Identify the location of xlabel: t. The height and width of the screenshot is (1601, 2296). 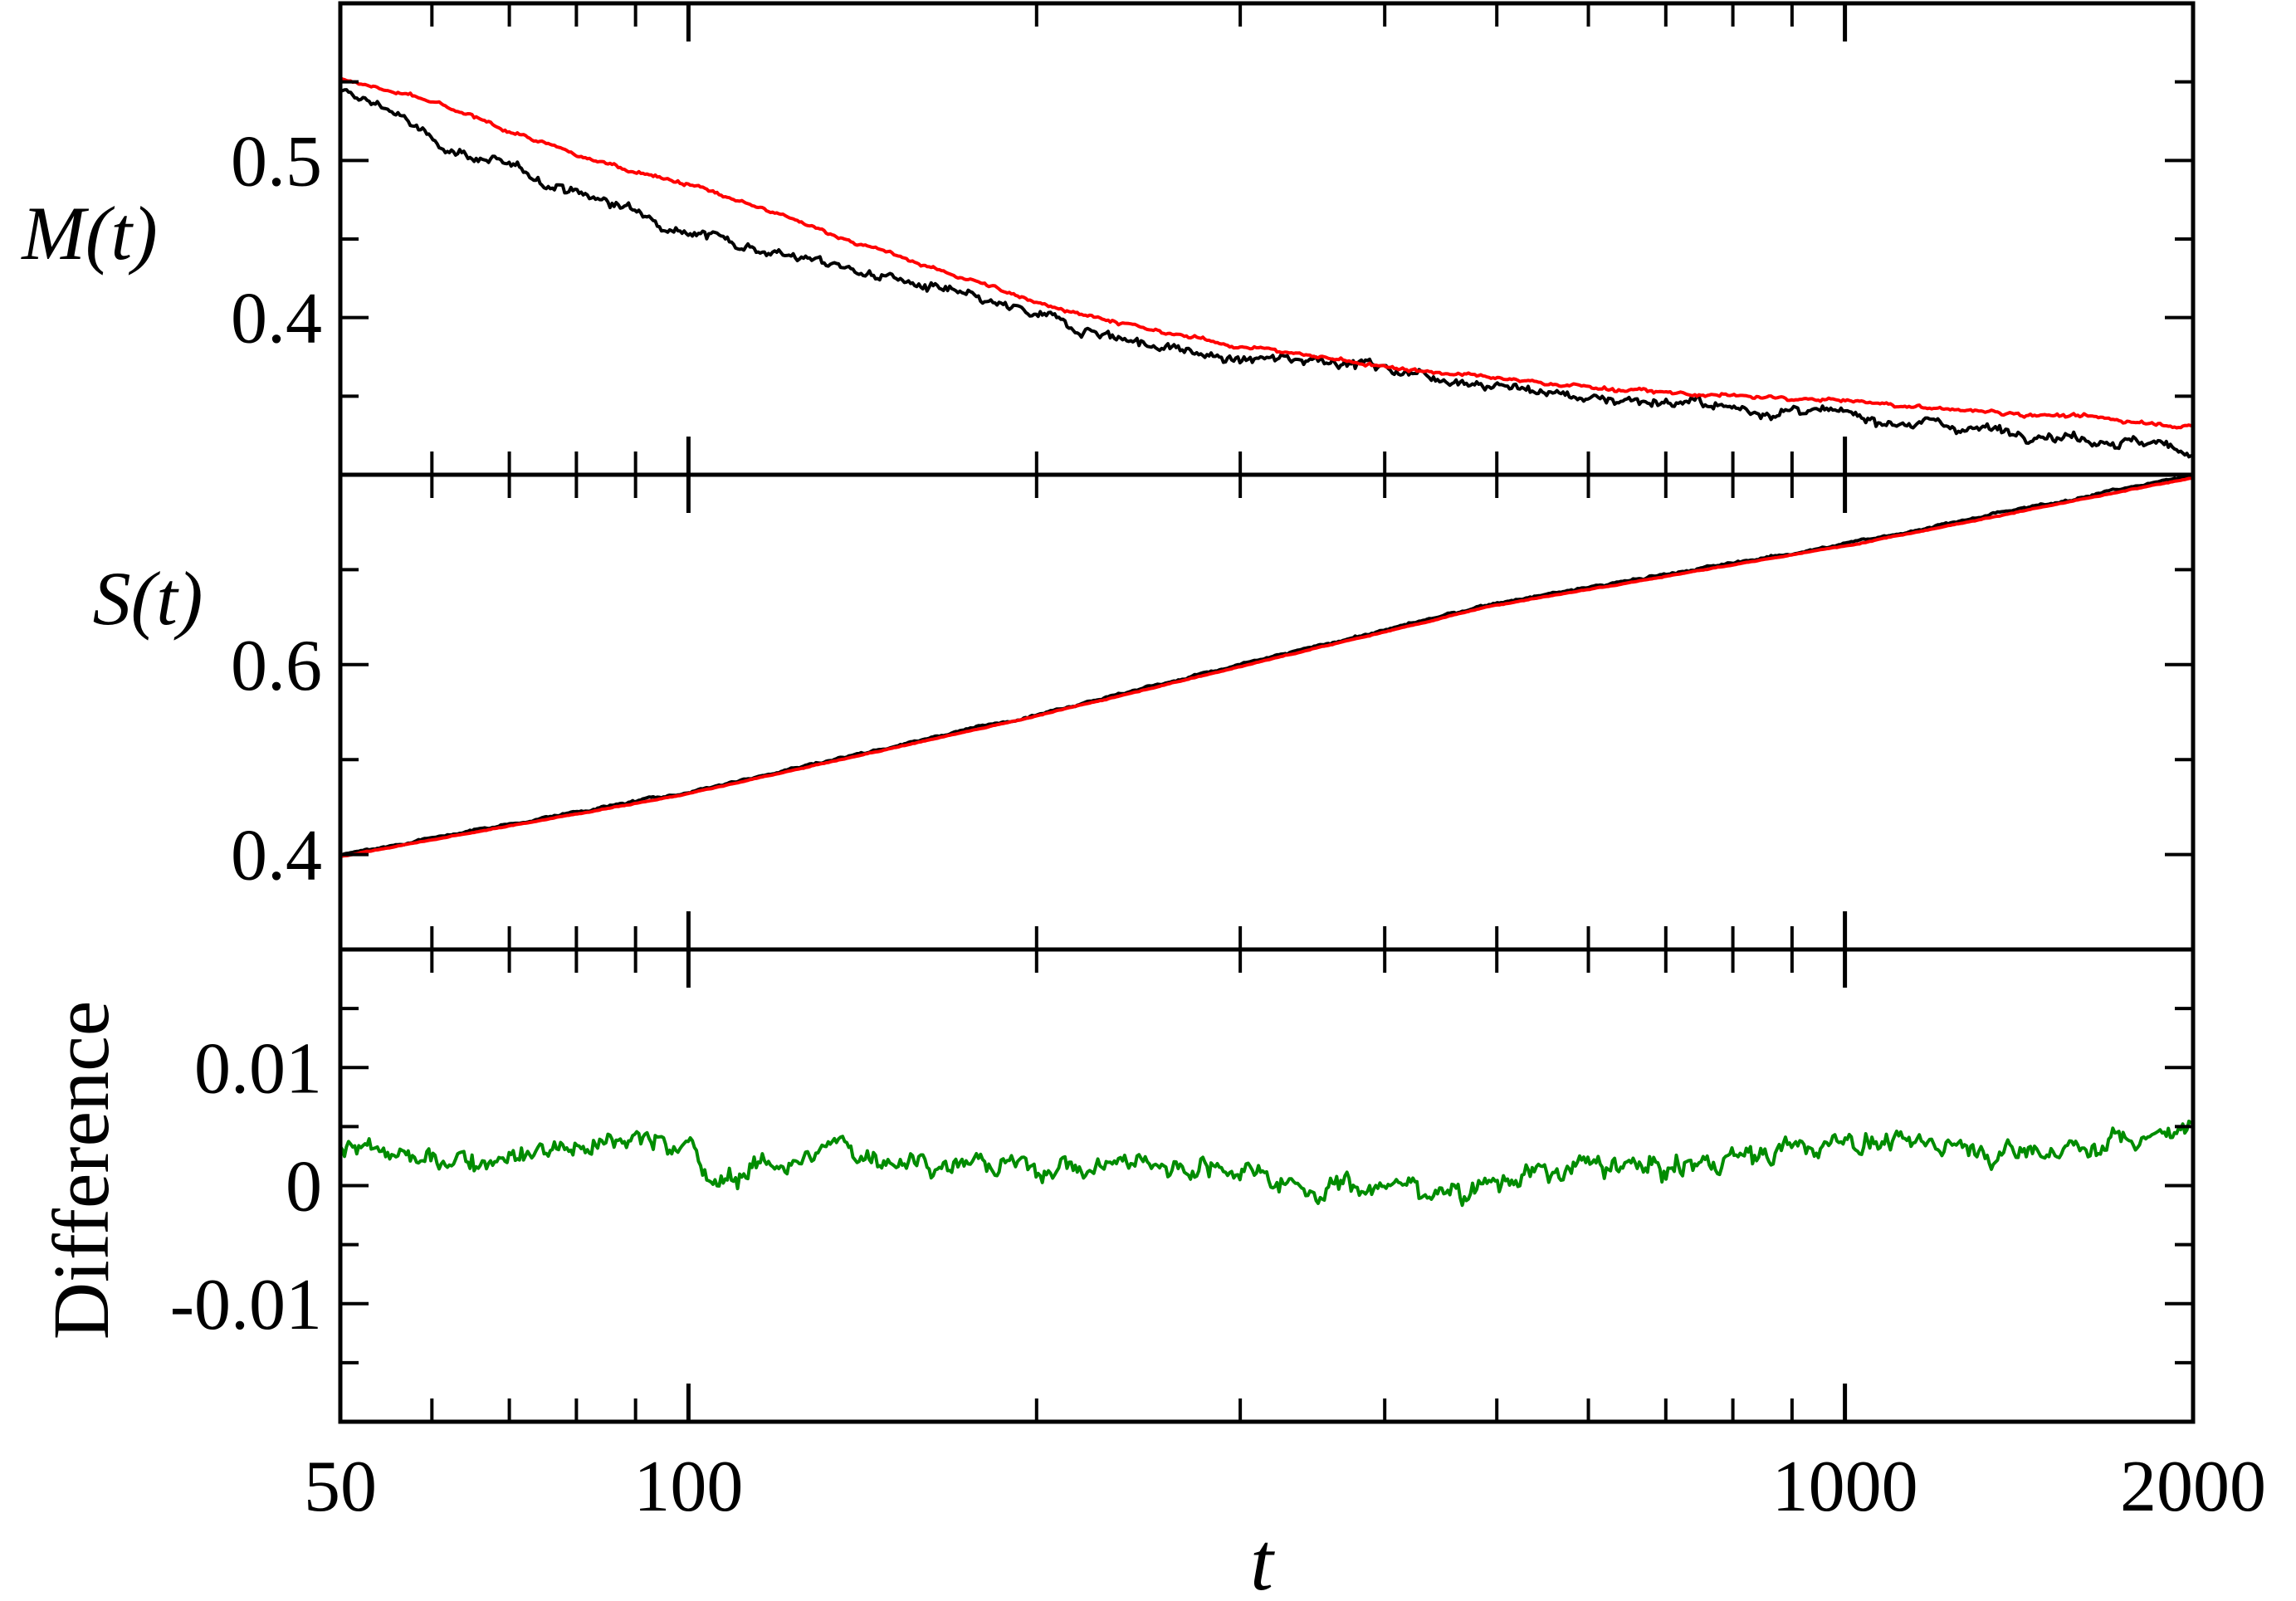
(1262, 1559).